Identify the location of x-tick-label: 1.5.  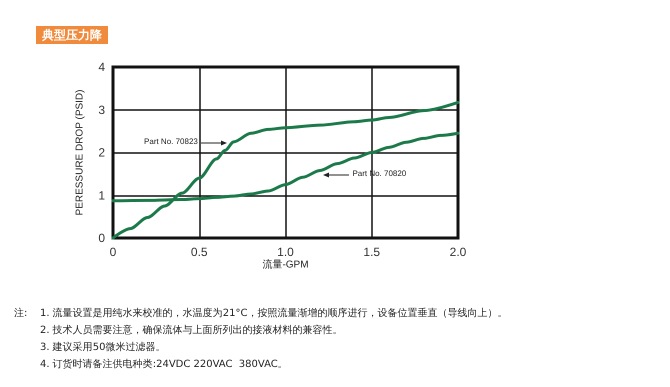
(371, 252).